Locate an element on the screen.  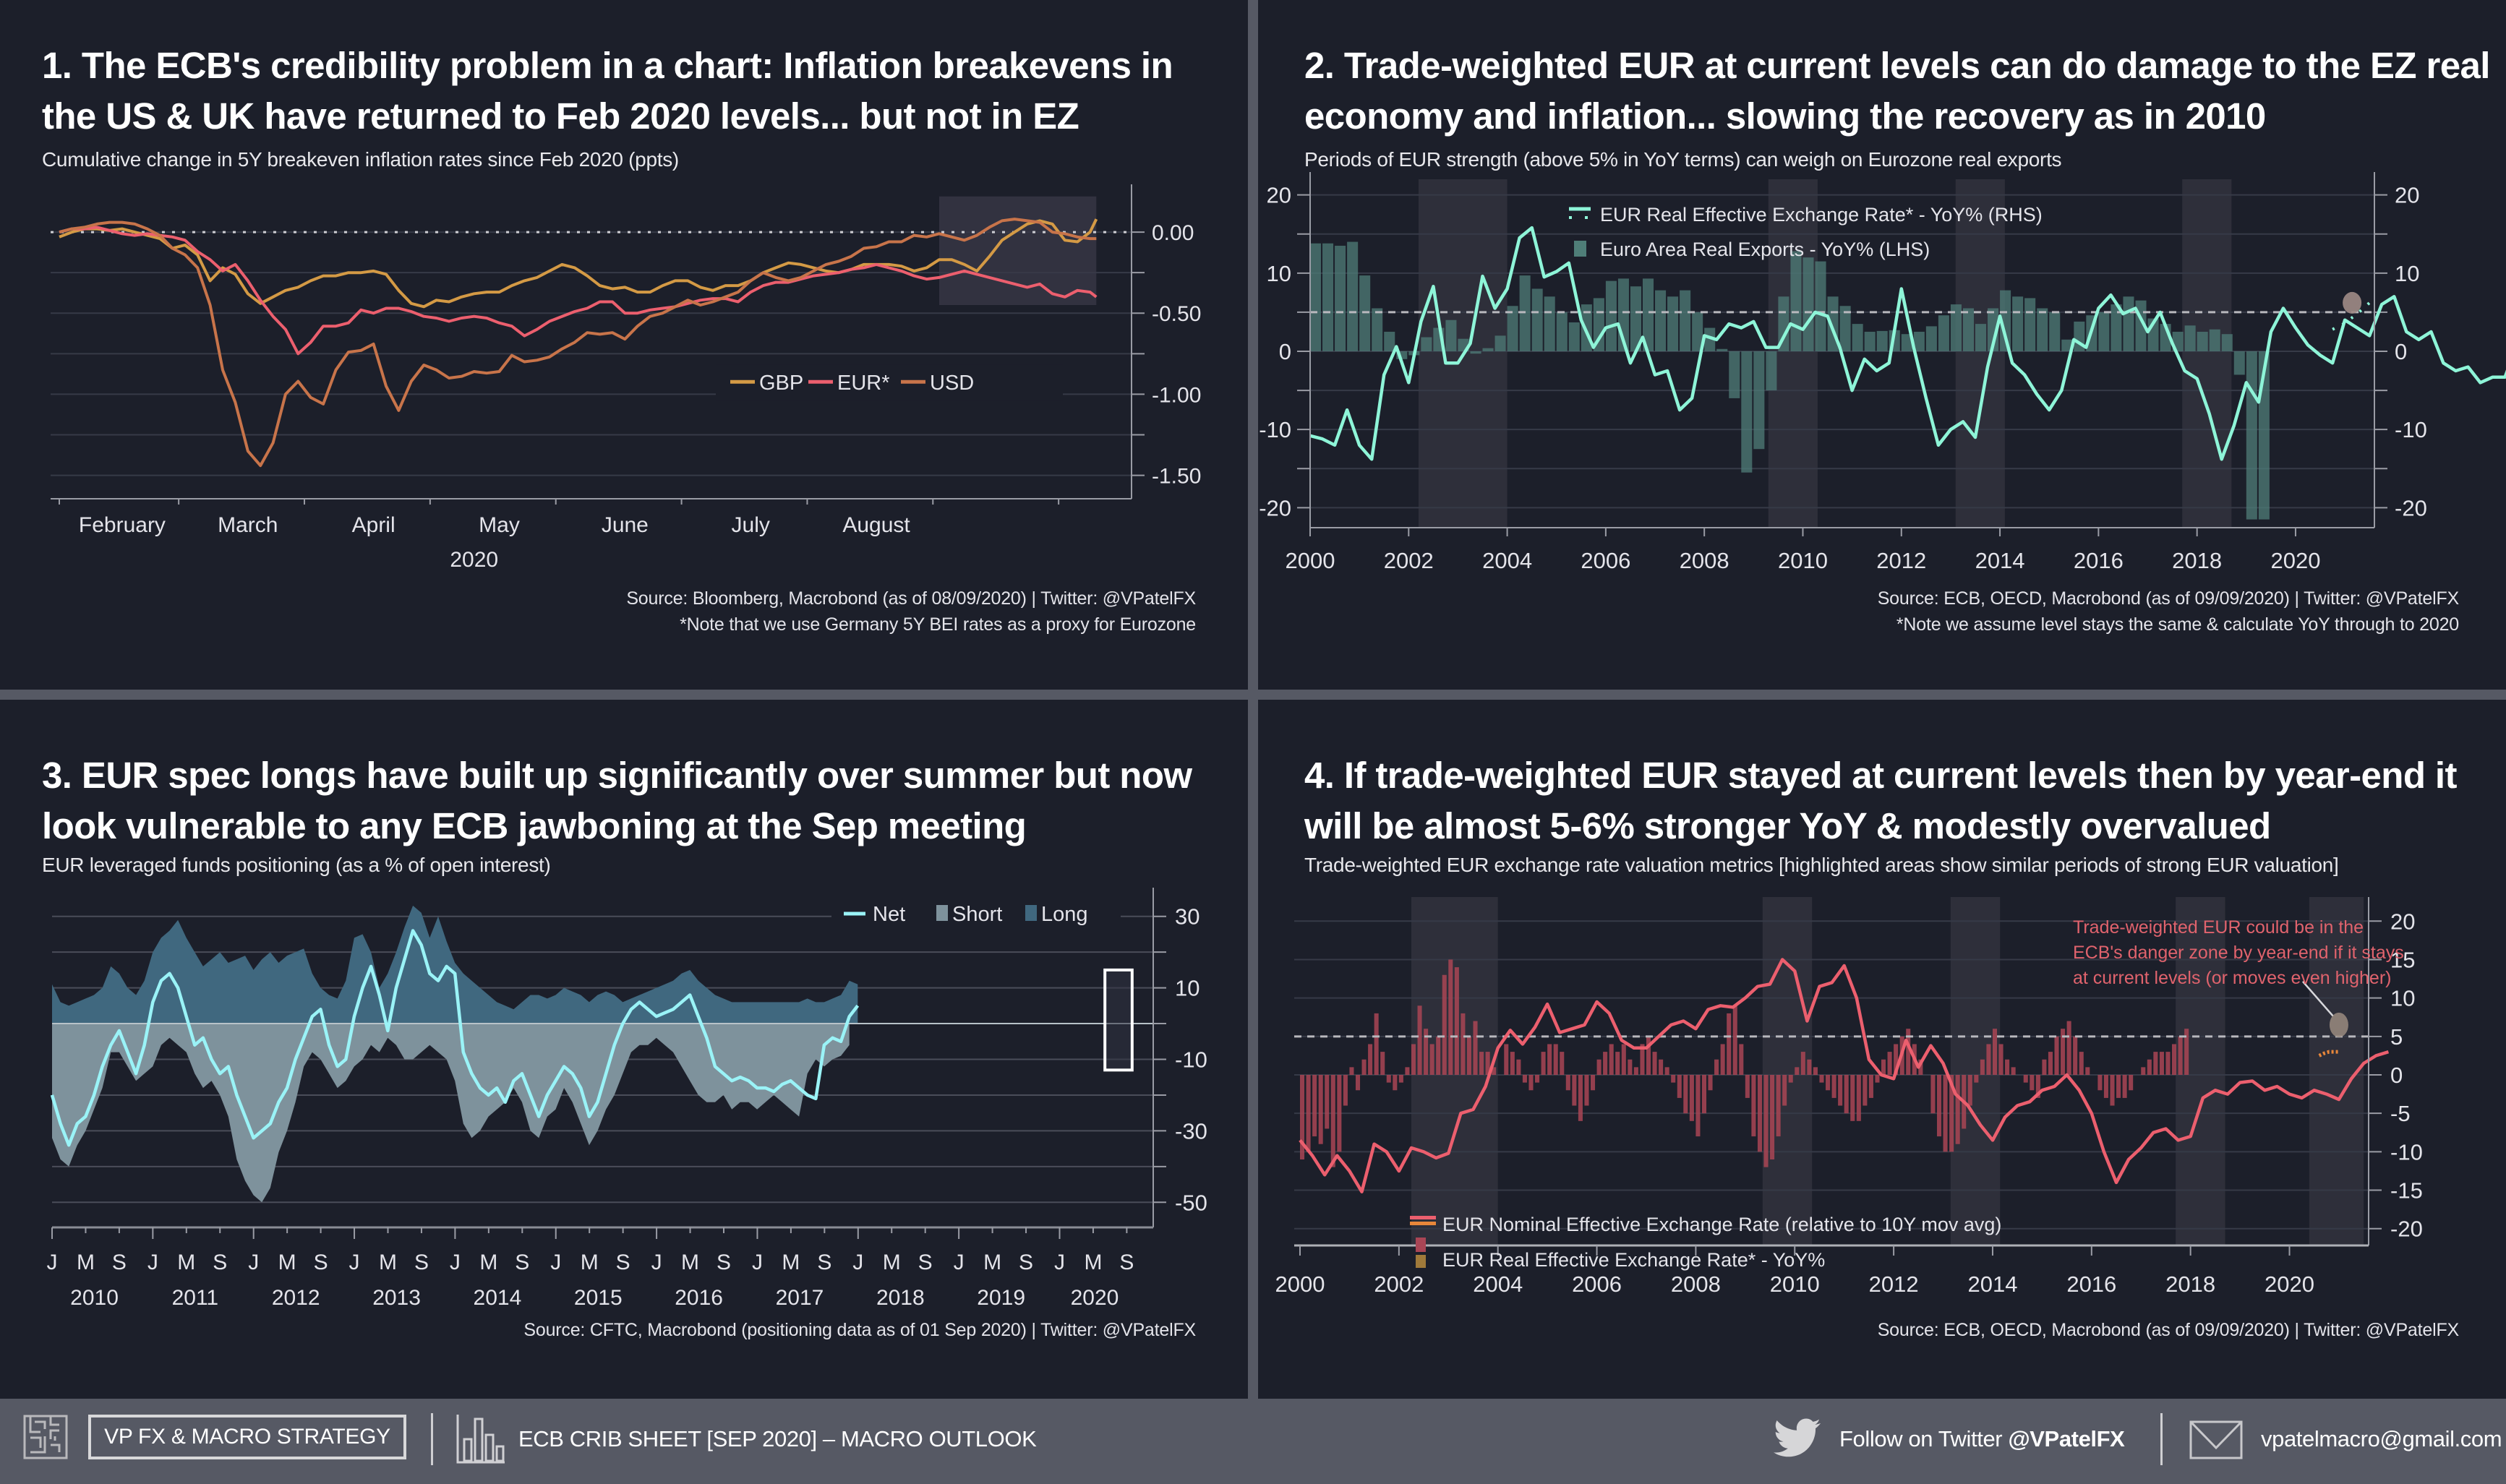
email-link: vpatelmacro@gmail.com is located at coordinates (2381, 1438).